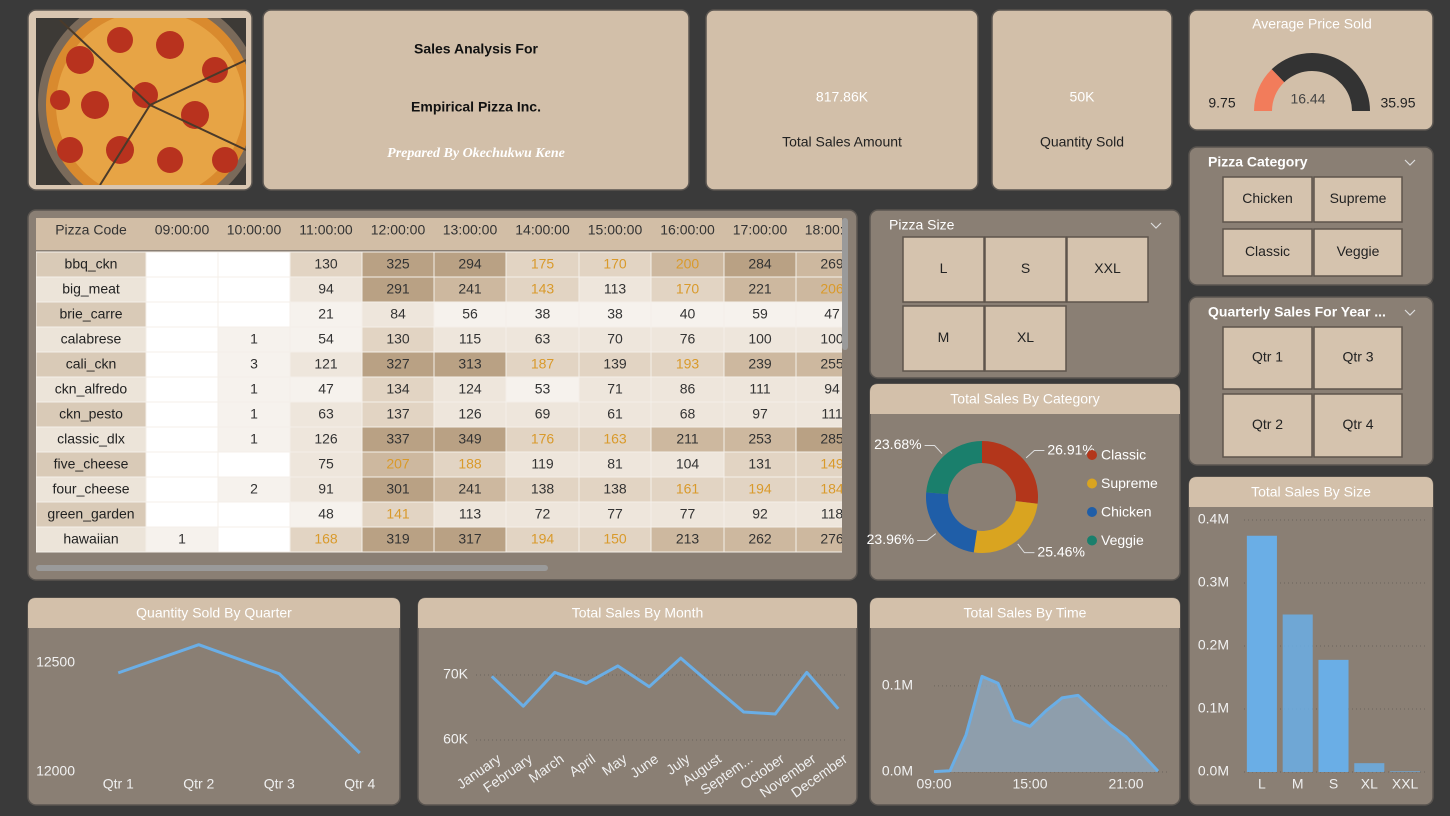  I want to click on cell-value: 207, so click(398, 464).